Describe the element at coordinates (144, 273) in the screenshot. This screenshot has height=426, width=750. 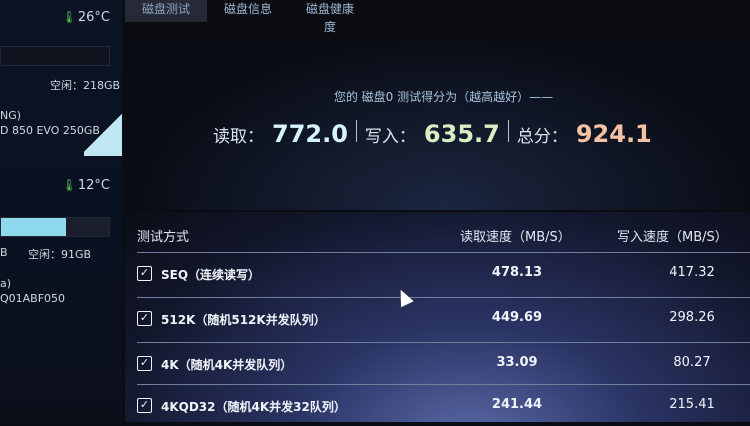
I see `checkbox-seq: ✓` at that location.